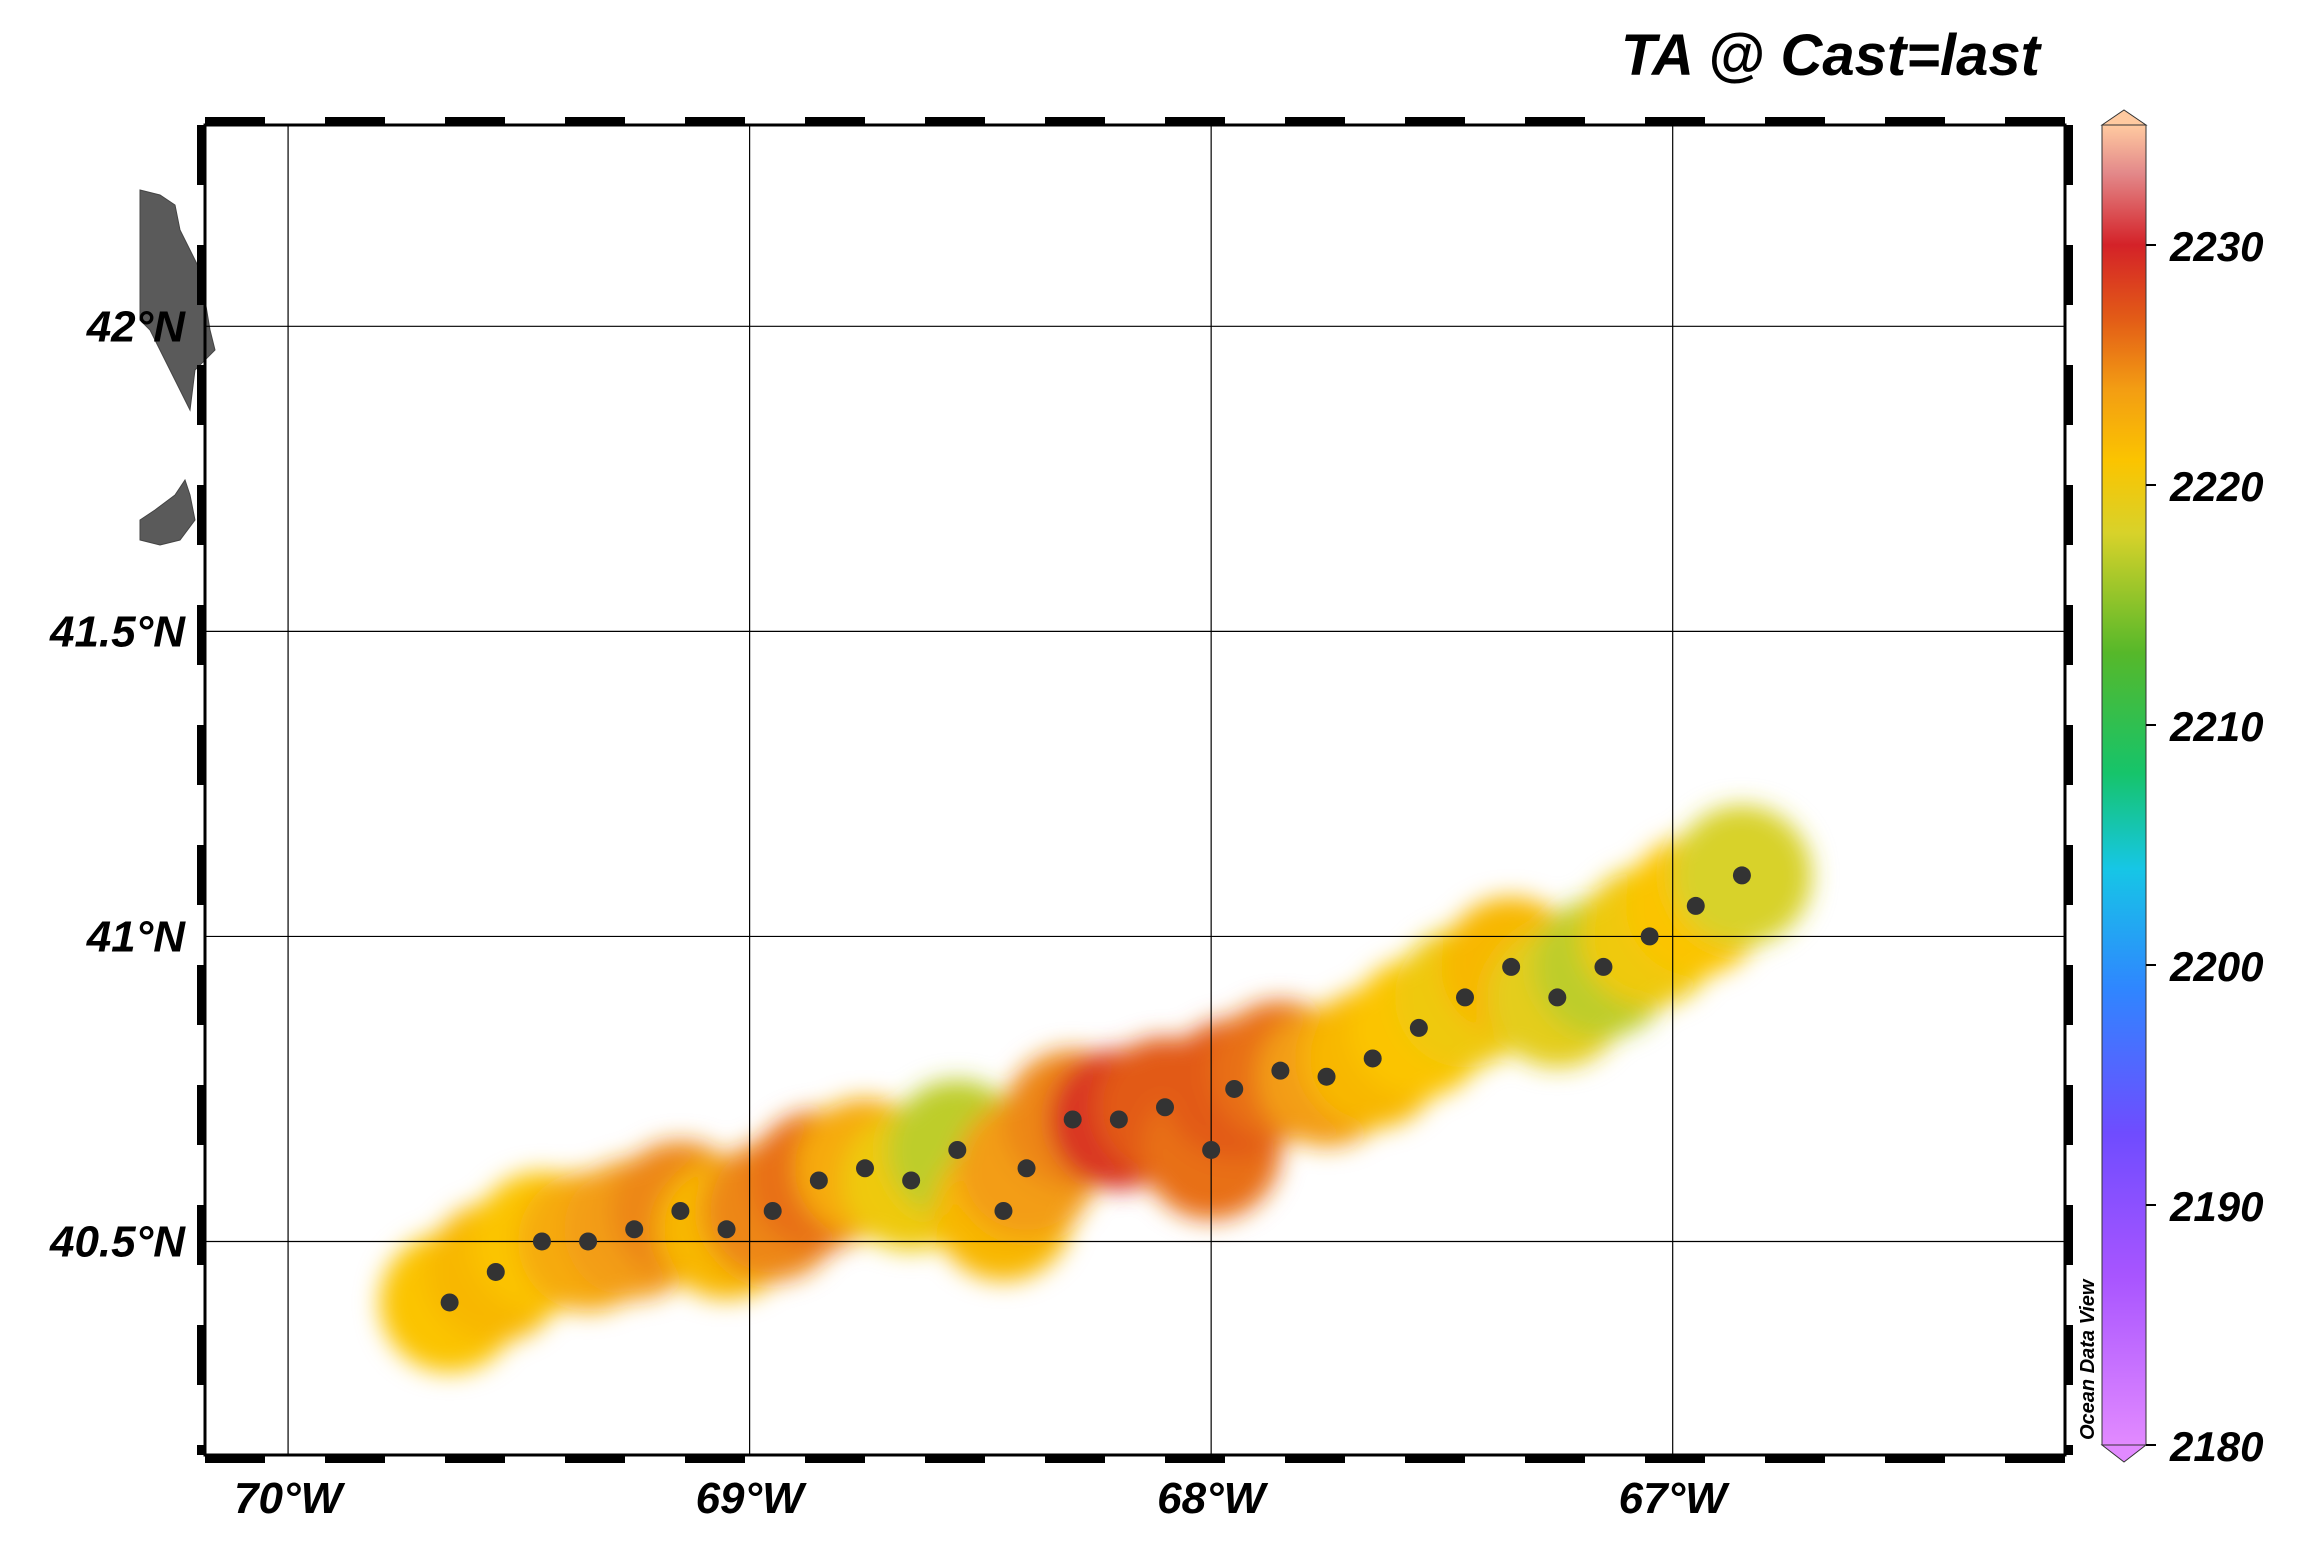 The image size is (2303, 1548). What do you see at coordinates (1832, 55) in the screenshot?
I see `map-title: TA @ Cast=last` at bounding box center [1832, 55].